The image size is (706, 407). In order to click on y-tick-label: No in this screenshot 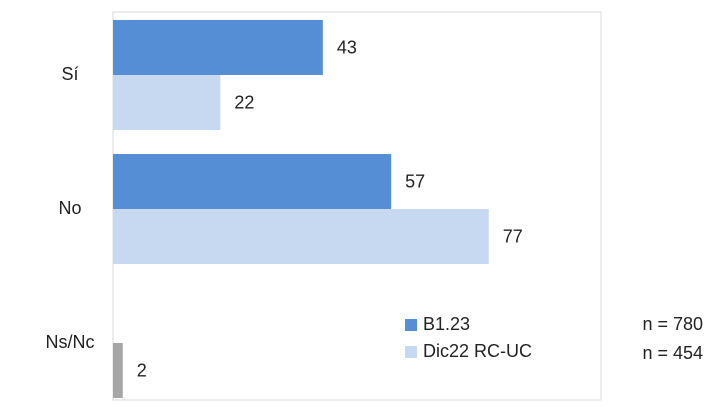, I will do `click(69, 208)`.